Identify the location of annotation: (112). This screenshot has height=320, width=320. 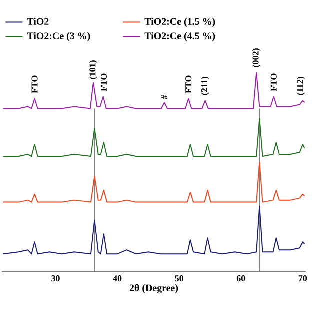
(301, 86).